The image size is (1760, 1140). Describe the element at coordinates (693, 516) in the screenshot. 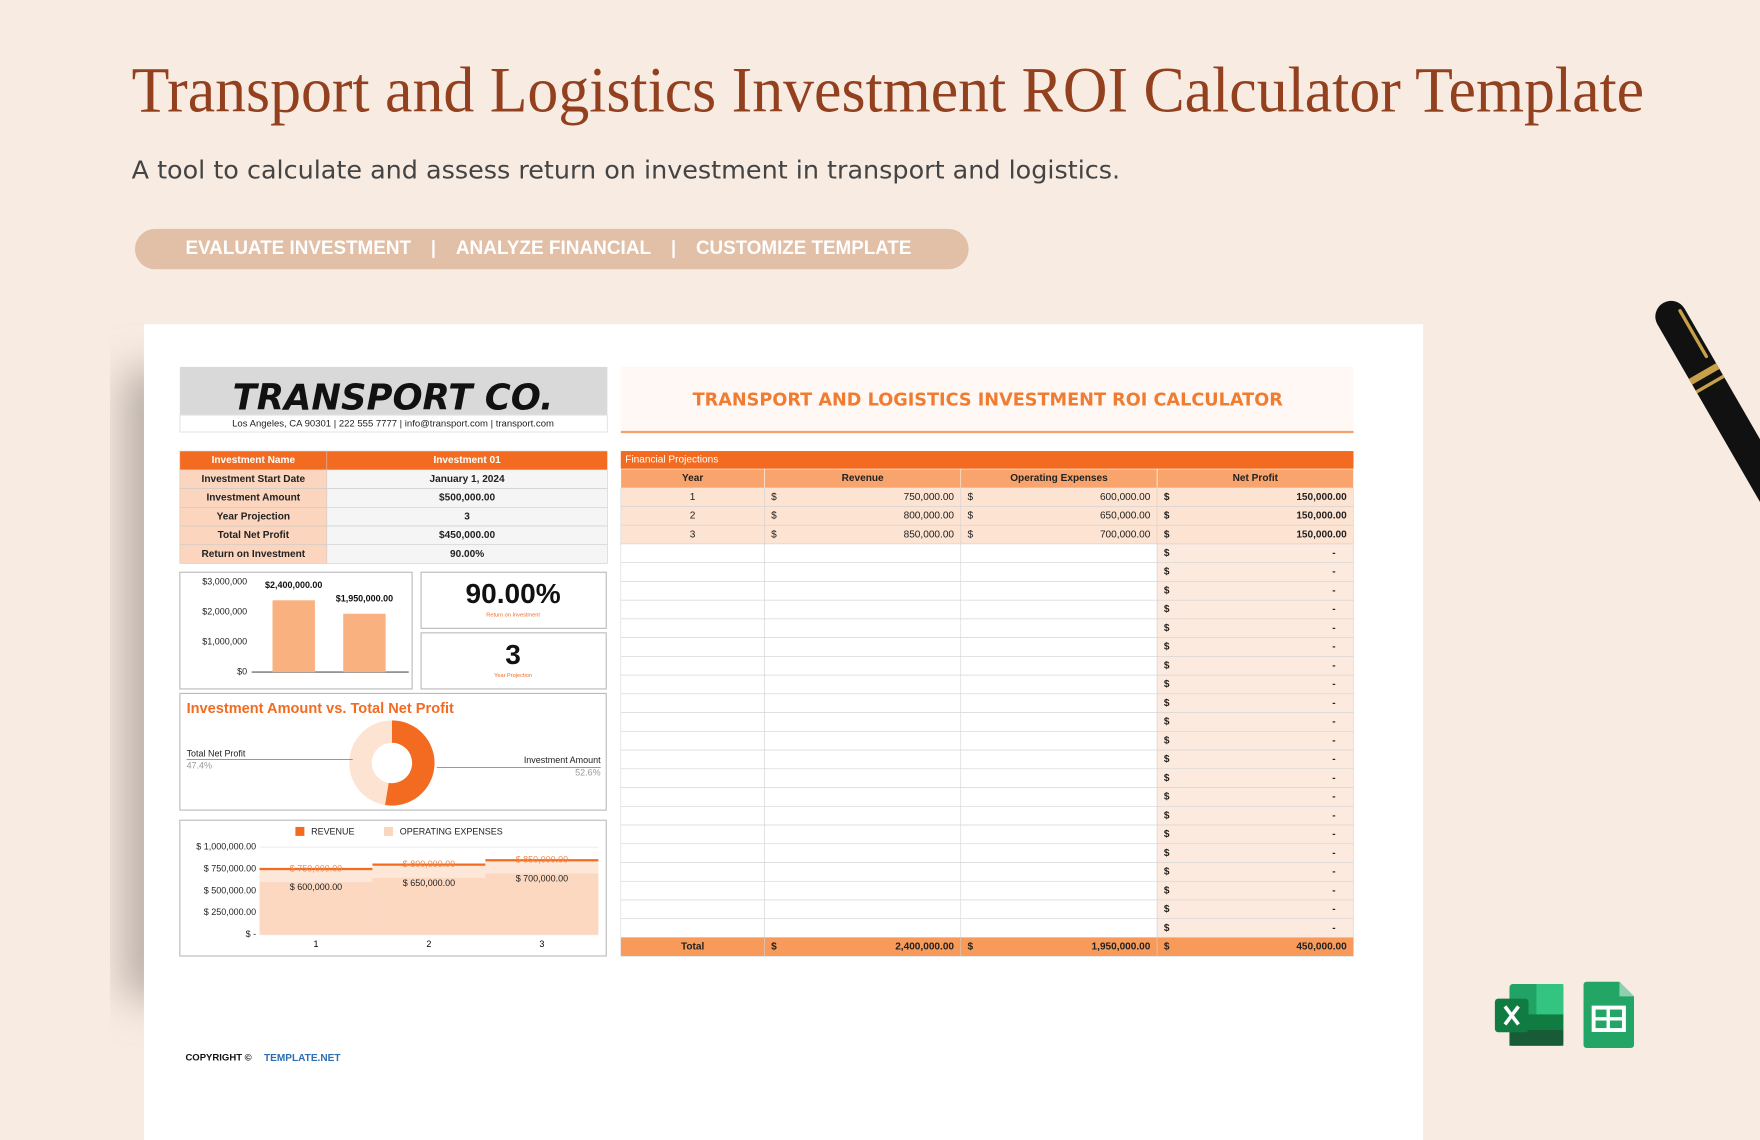

I see `year-cell: 2` at that location.